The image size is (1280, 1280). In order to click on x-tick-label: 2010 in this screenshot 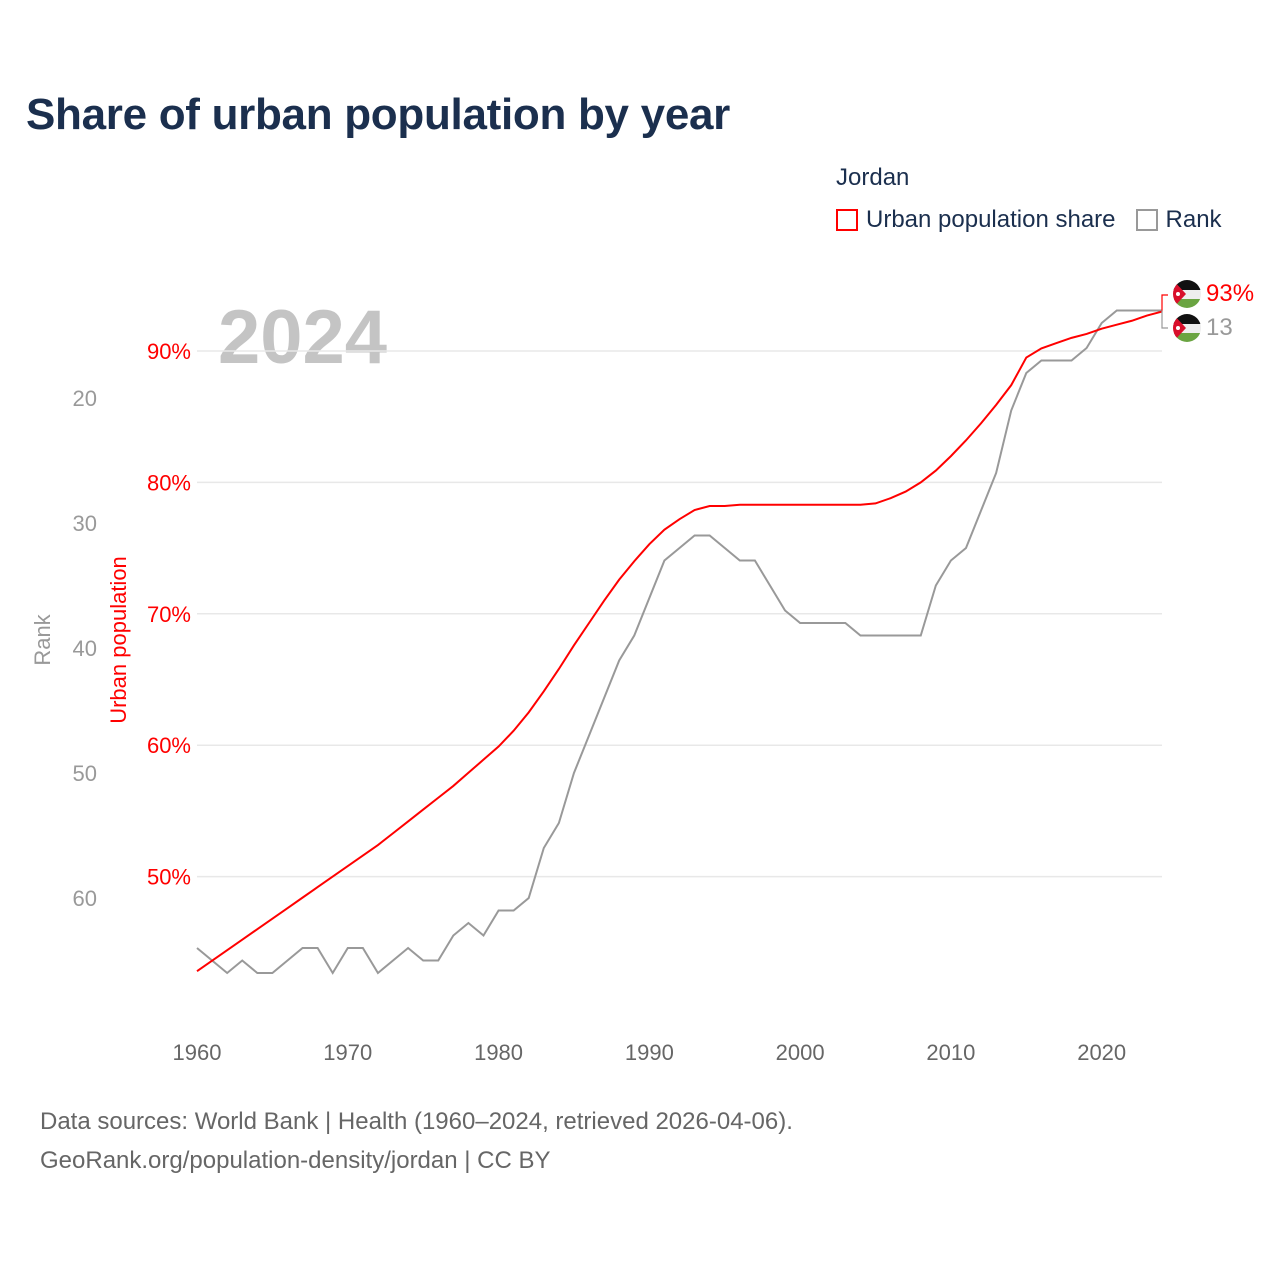, I will do `click(950, 1052)`.